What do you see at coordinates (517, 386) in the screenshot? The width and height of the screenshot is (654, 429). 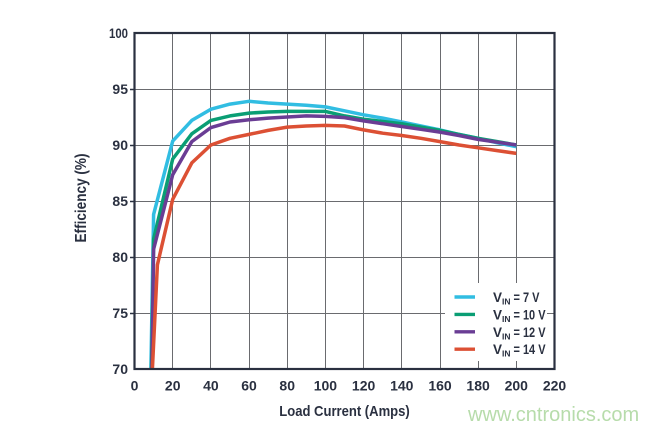 I see `svg-text: 200` at bounding box center [517, 386].